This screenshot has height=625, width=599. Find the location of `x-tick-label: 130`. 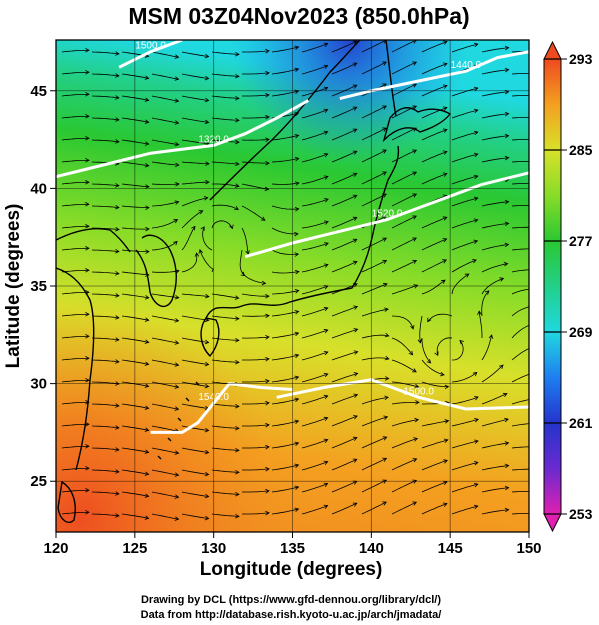

x-tick-label: 130 is located at coordinates (213, 548).